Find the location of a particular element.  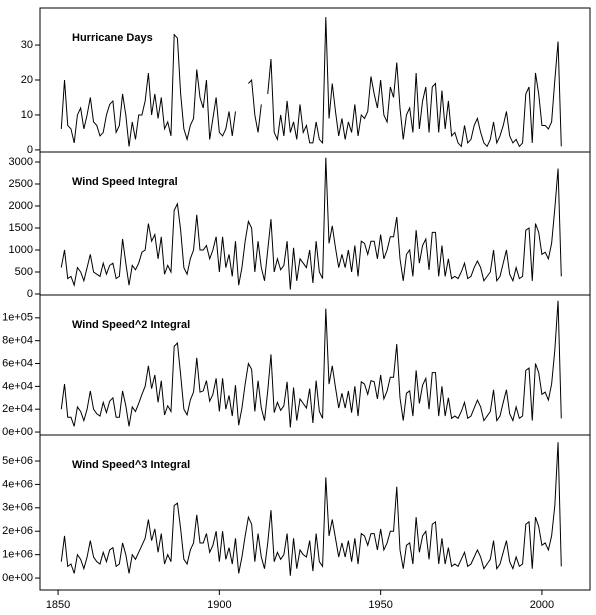

y-tick-label: 30 is located at coordinates (27, 45).